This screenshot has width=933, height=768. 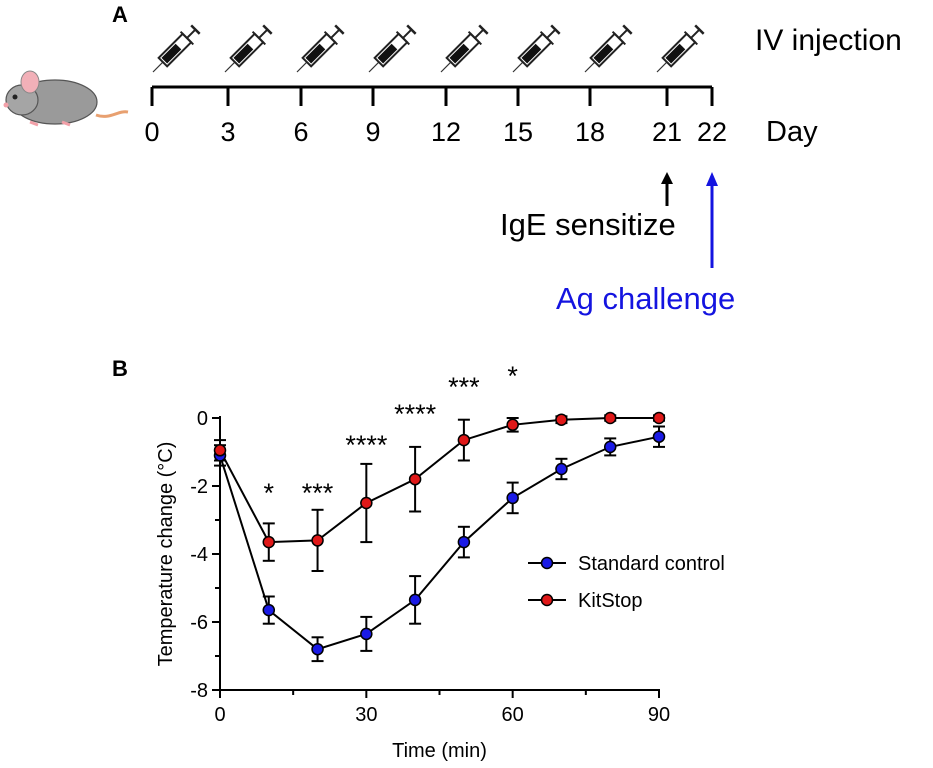 I want to click on day-tick-label: 18, so click(x=590, y=132).